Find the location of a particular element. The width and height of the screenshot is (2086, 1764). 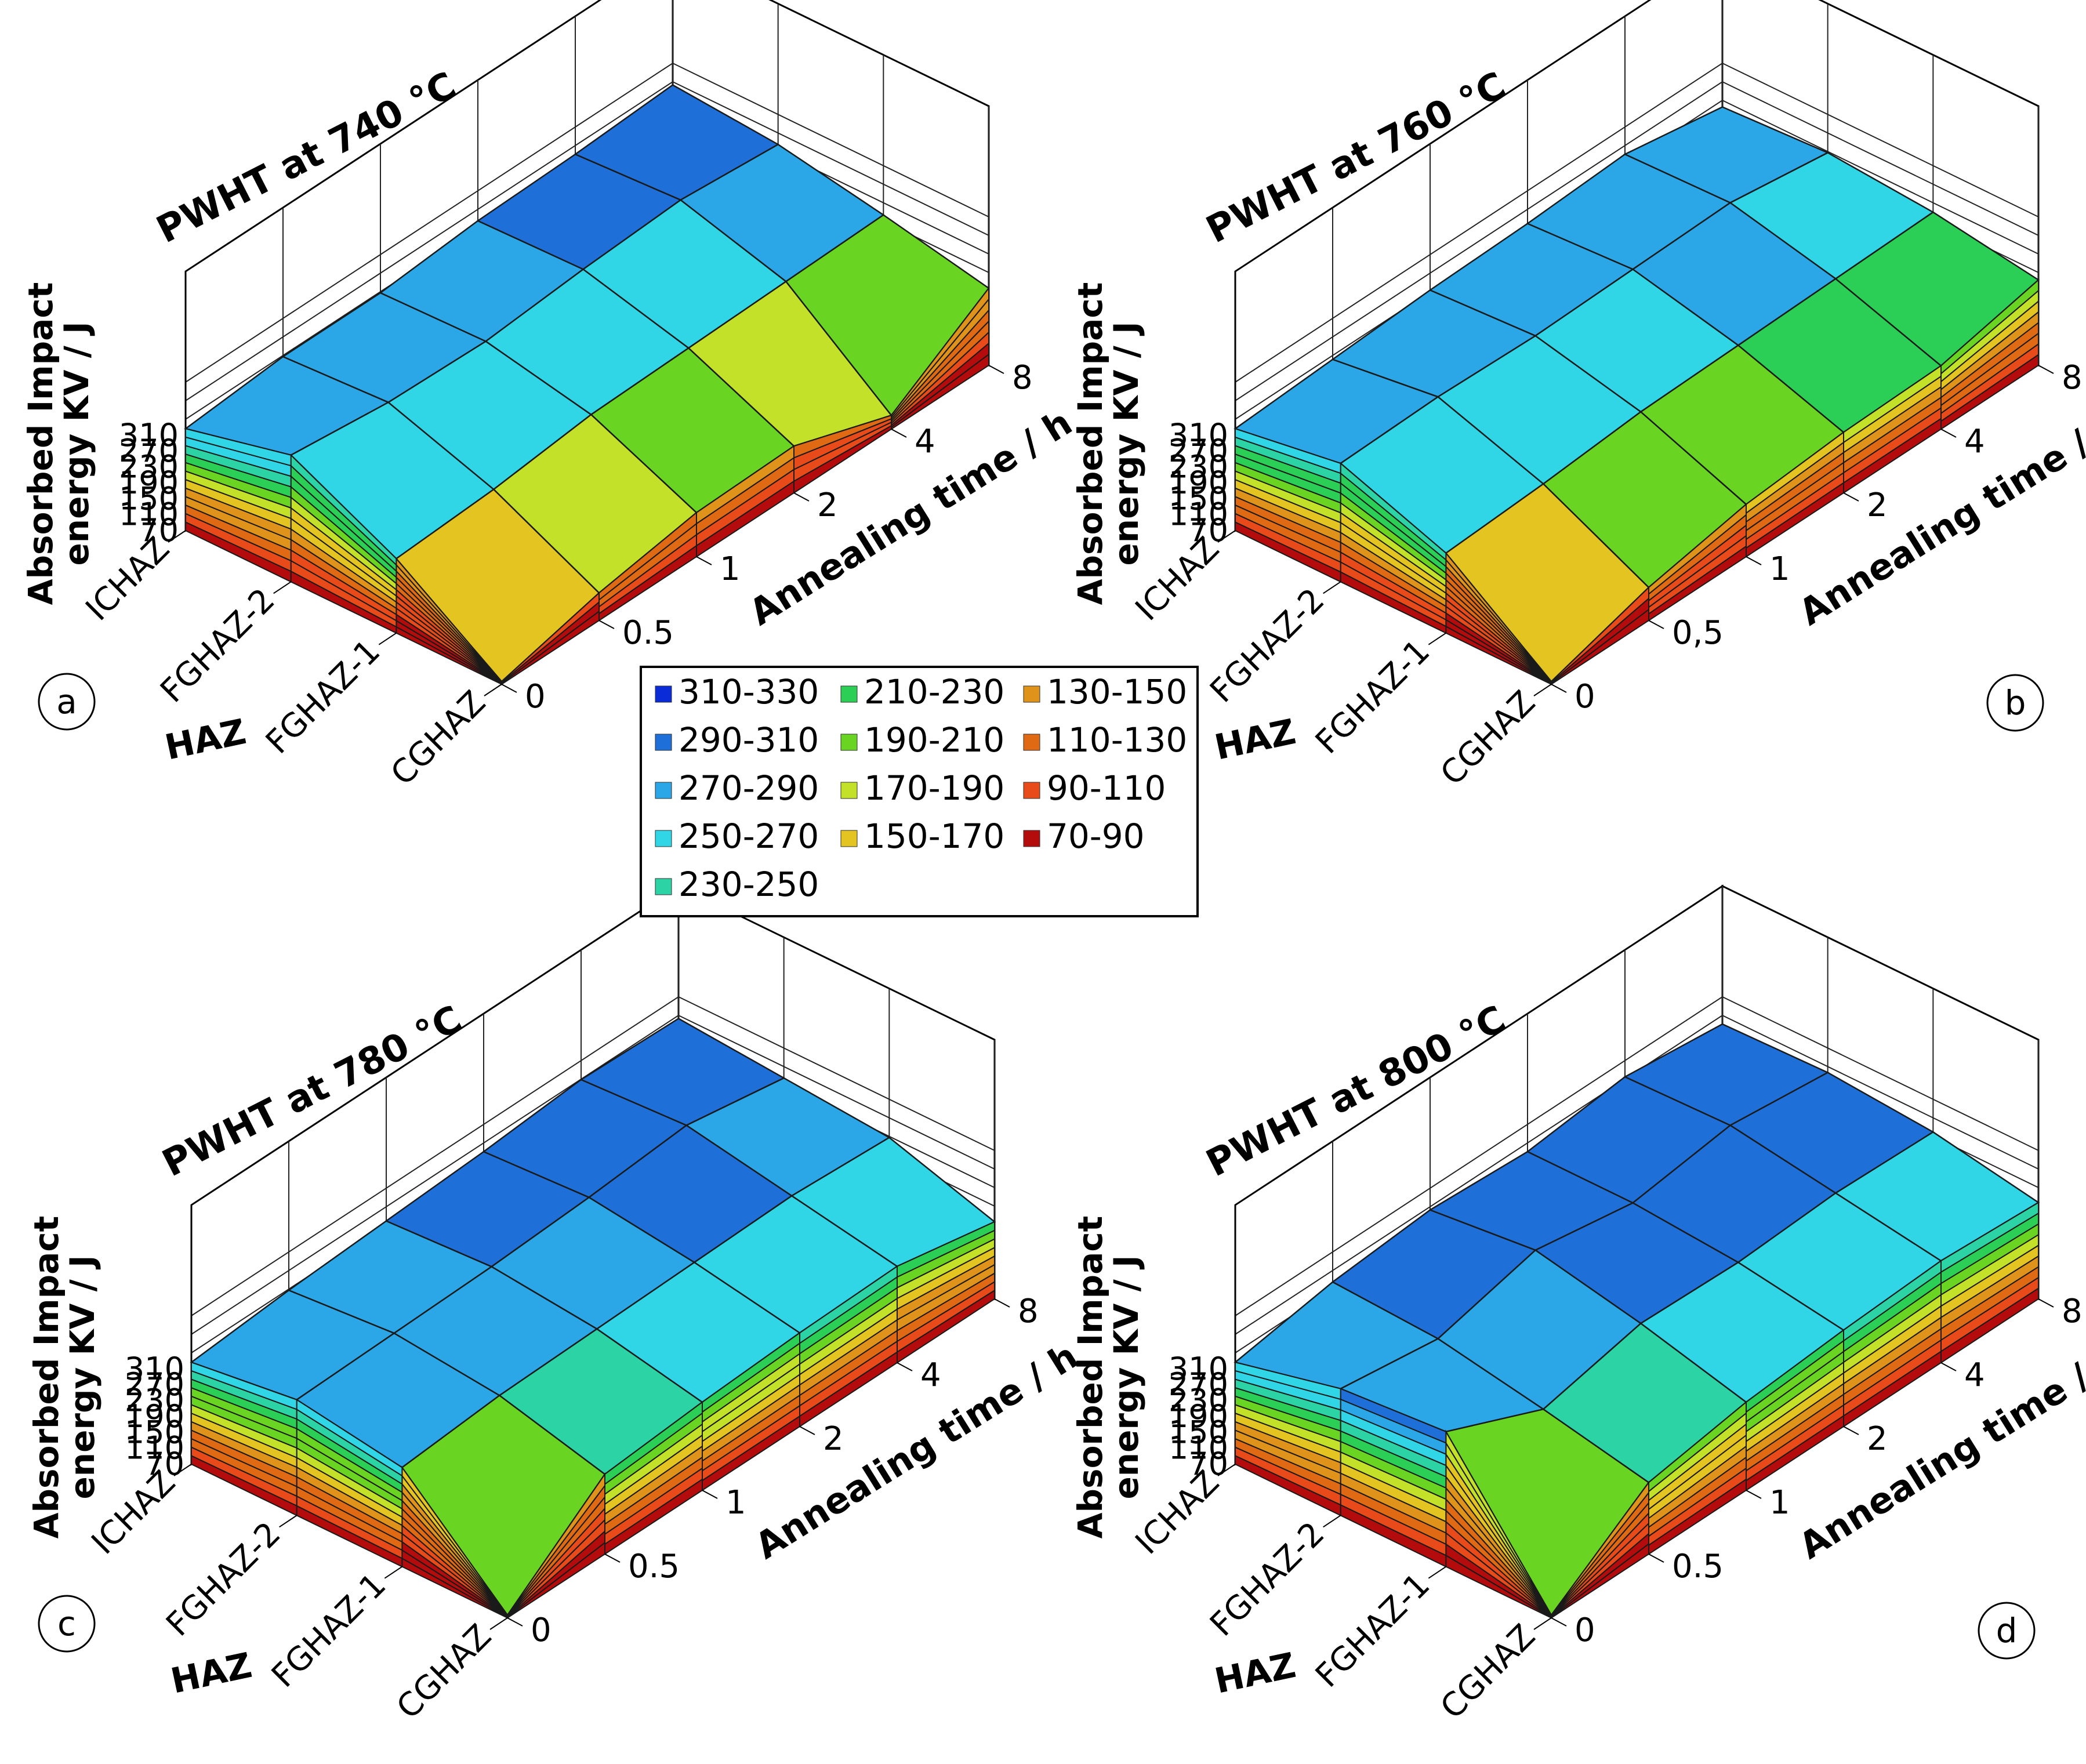

legend-label: 90-110 is located at coordinates (1106, 788).